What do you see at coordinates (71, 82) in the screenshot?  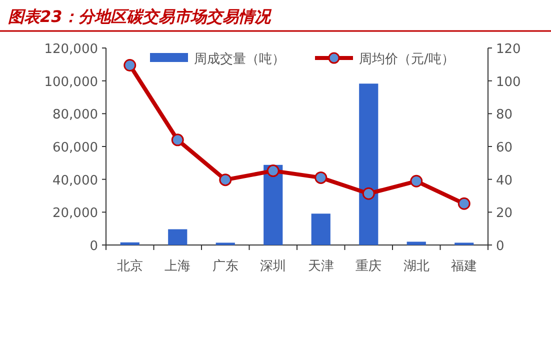 I see `y-tick-label: 100,000` at bounding box center [71, 82].